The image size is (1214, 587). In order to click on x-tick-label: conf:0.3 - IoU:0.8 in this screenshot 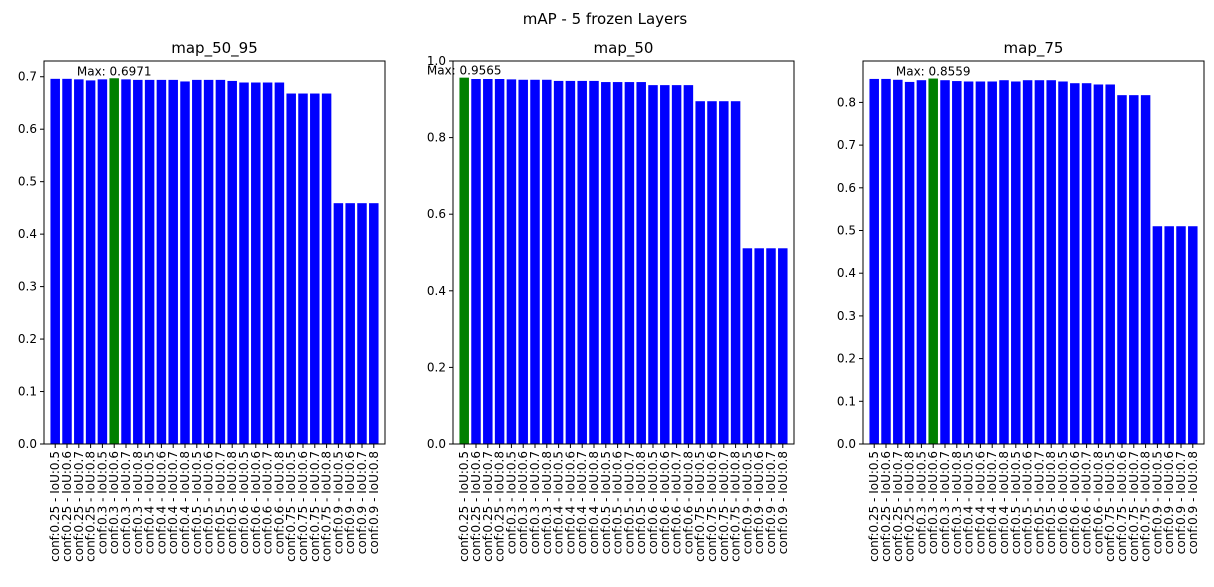, I will do `click(957, 502)`.